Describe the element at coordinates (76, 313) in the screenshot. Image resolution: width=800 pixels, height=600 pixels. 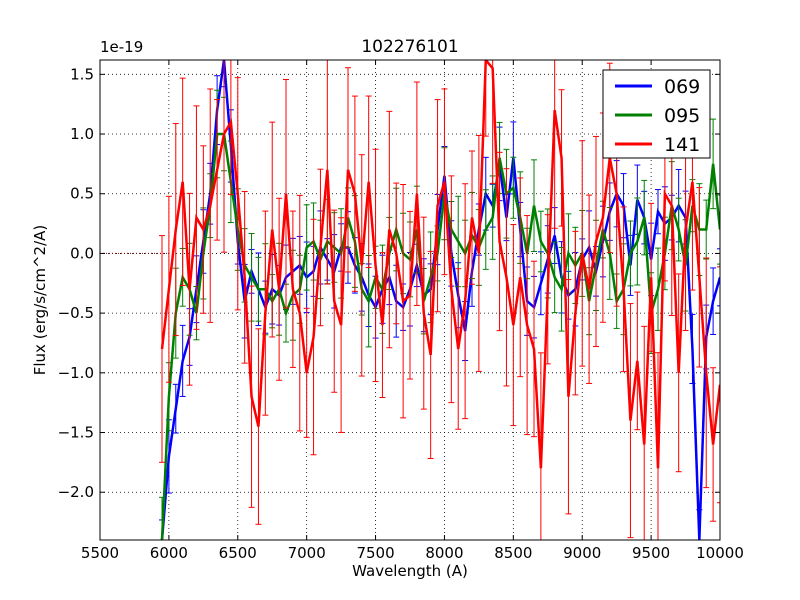
I see `y-tick-label: −0.5` at that location.